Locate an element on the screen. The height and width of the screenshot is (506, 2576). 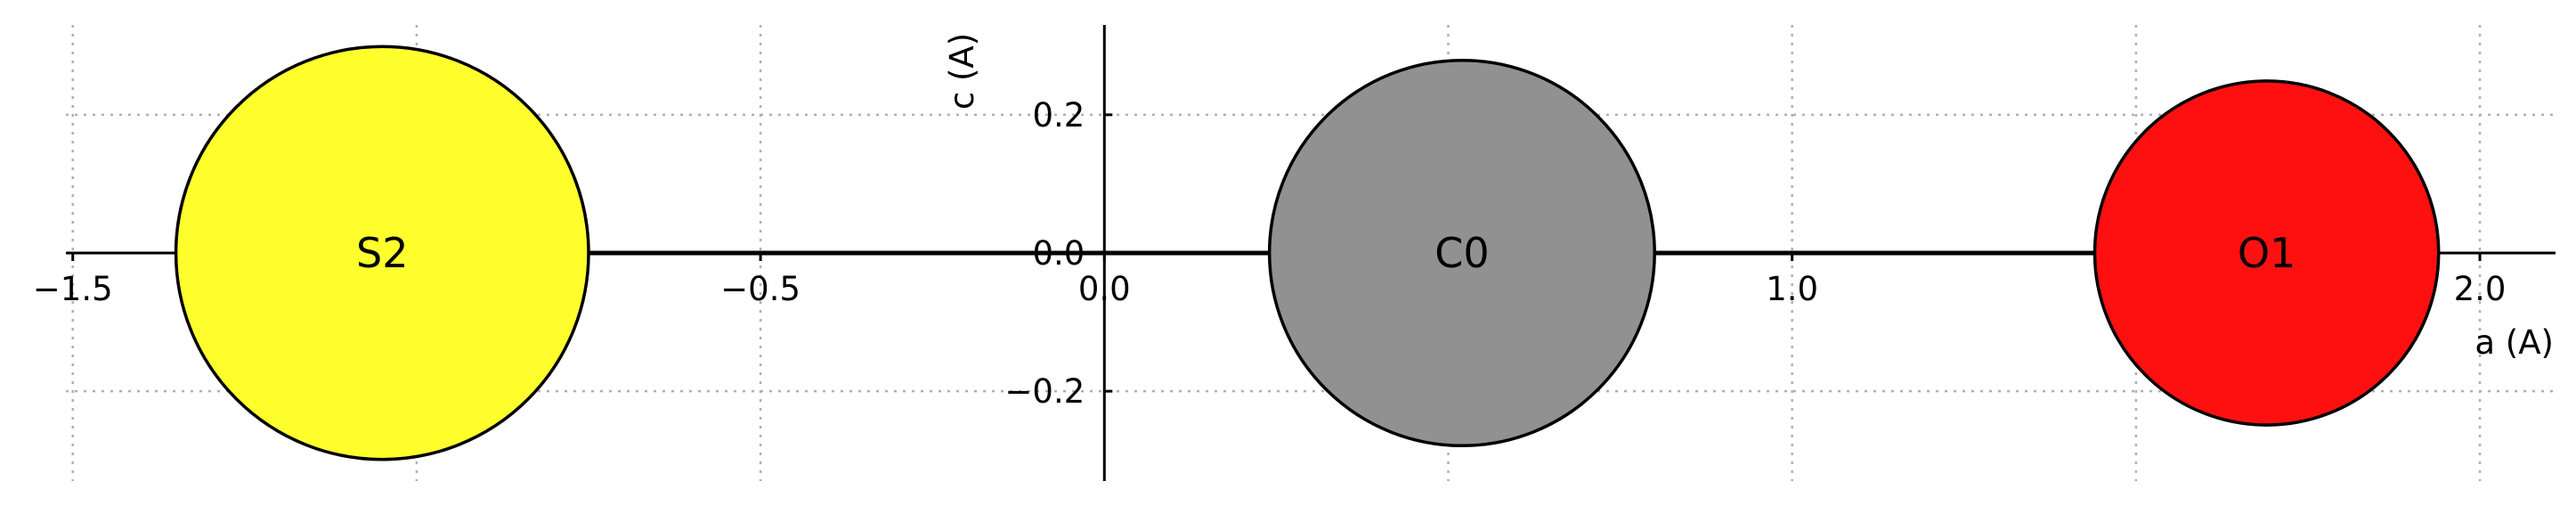
atom-o1: O1 is located at coordinates (2266, 253).